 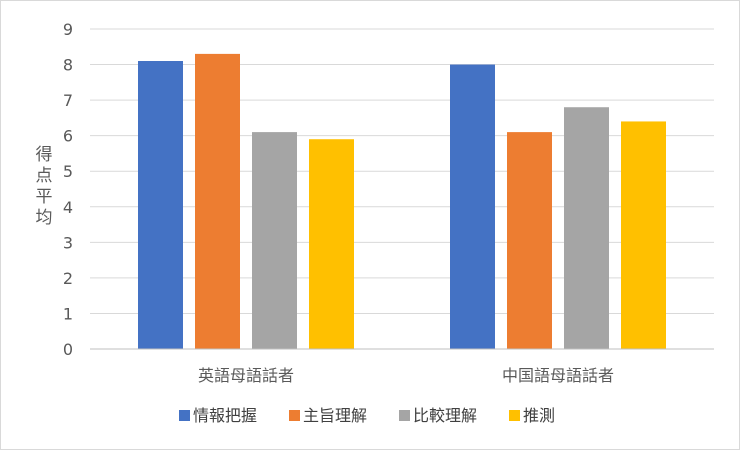 I want to click on legend-label: 主旨理解, so click(x=335, y=415).